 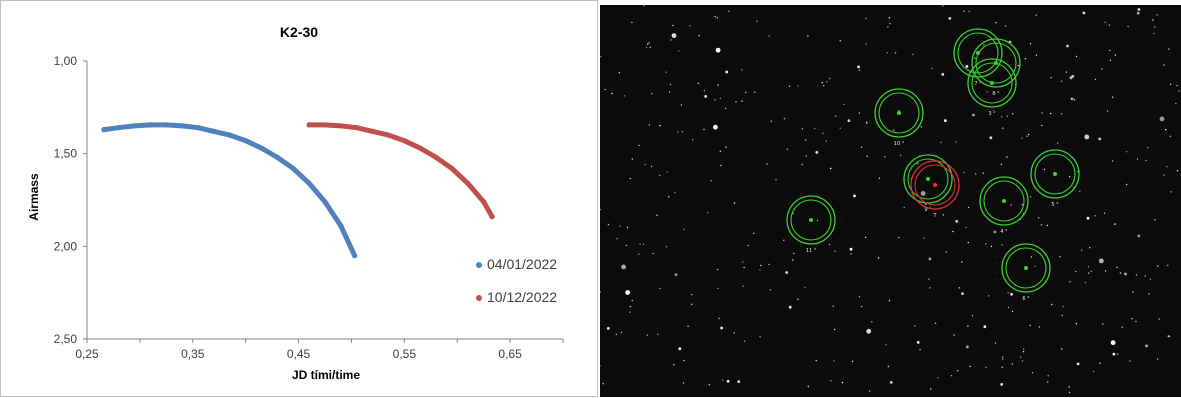 I want to click on y-tick-label: 1,00, so click(x=66, y=61).